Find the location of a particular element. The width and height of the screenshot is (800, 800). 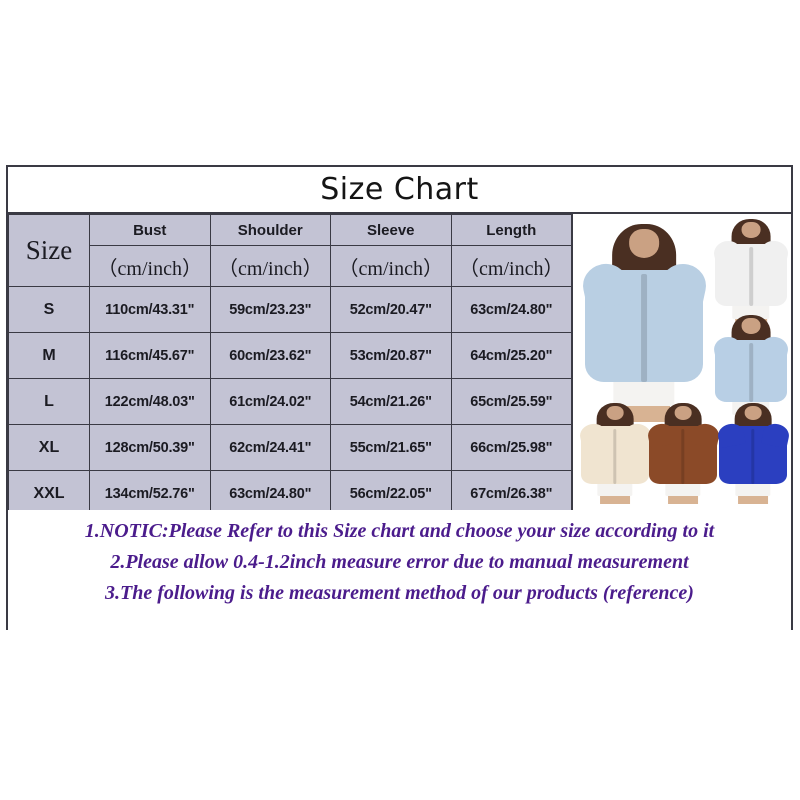

cell-bust: 128cm/50.39" is located at coordinates (150, 447).